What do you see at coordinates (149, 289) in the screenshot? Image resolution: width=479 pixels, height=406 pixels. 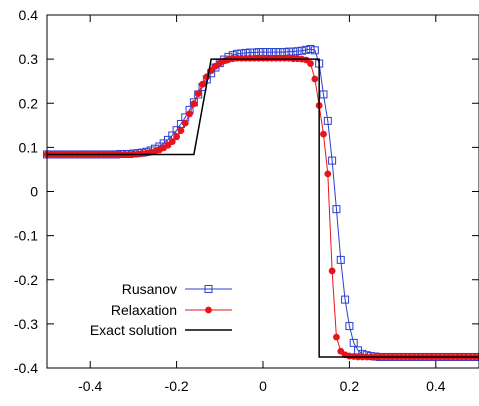 I see `legend-label-rusanov: Rusanov` at bounding box center [149, 289].